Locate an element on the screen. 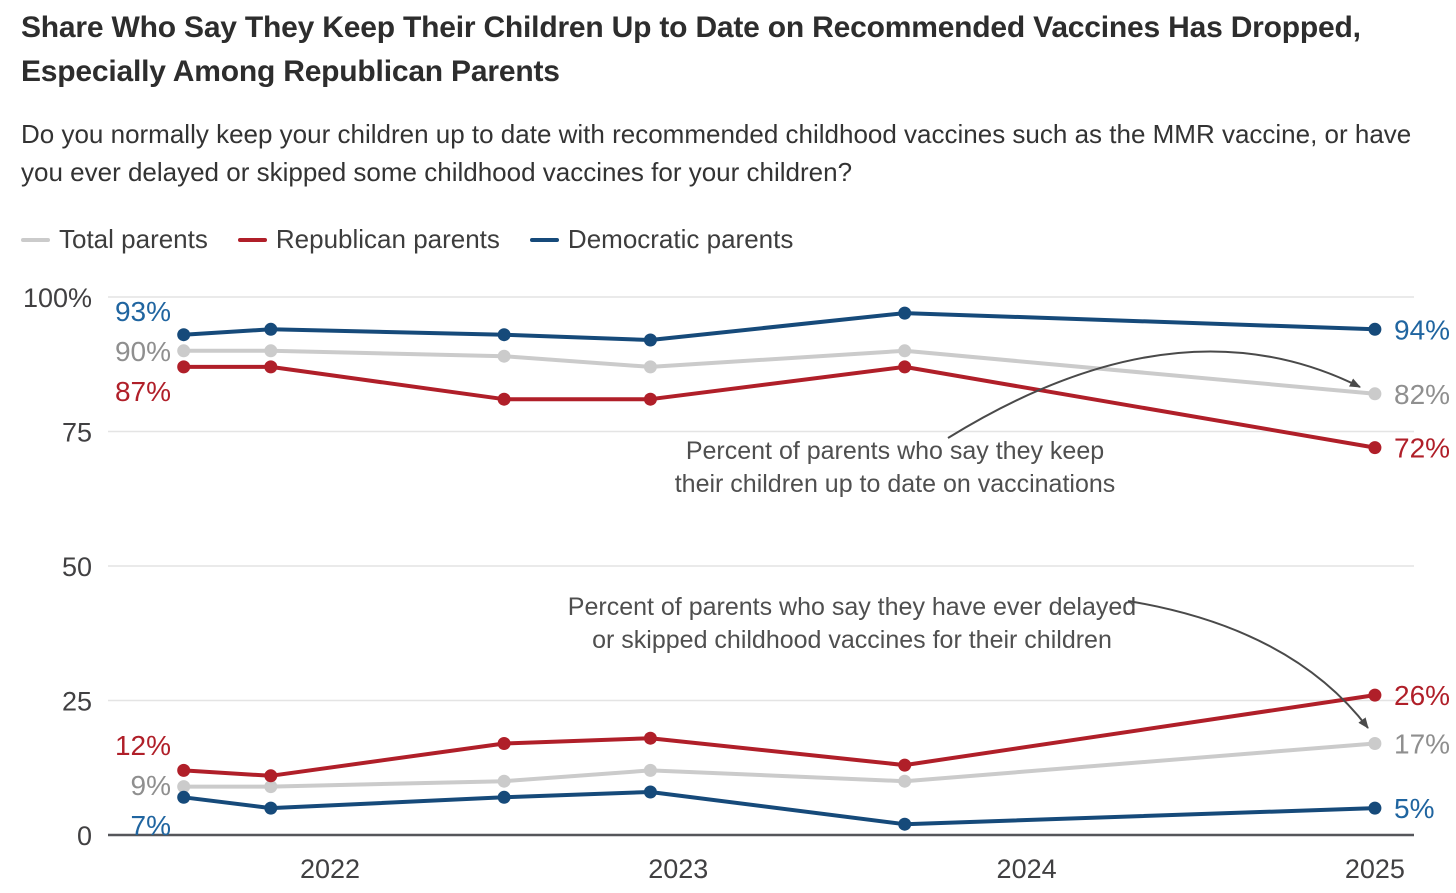 The image size is (1456, 893). start-value-label: 93% is located at coordinates (143, 311).